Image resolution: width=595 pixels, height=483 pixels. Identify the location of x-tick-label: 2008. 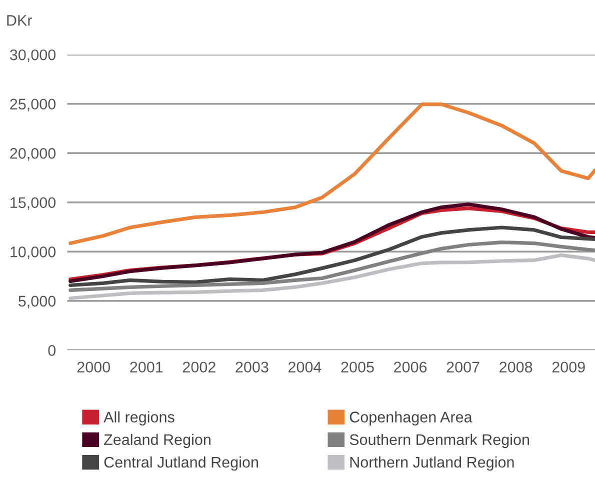
(516, 367).